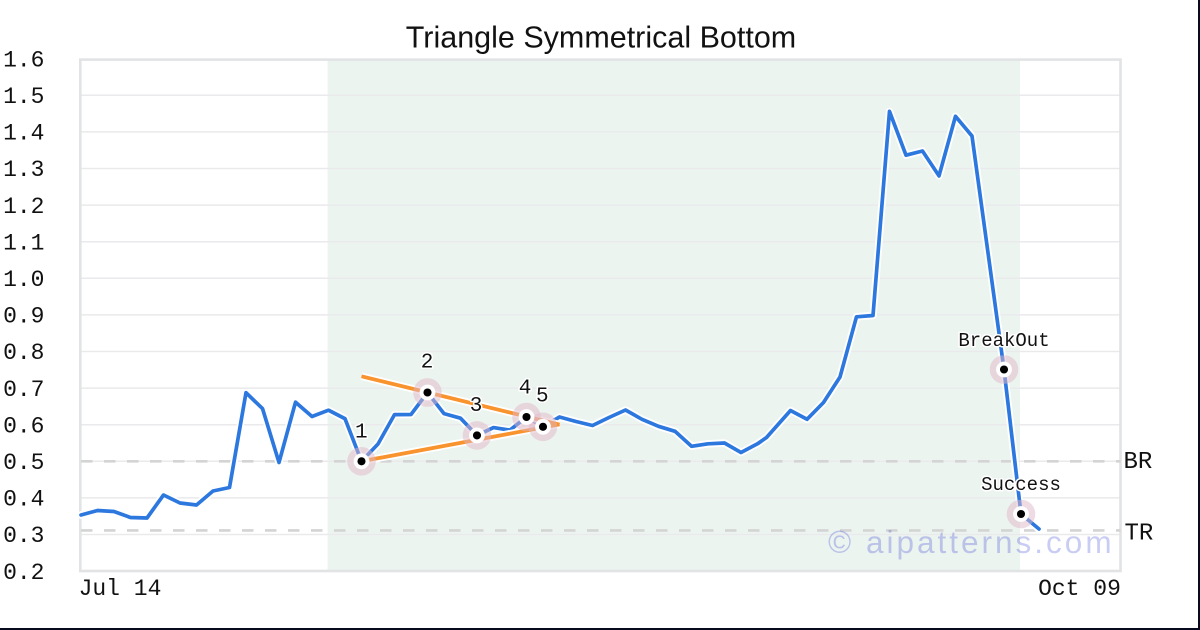  I want to click on svg-text: 0.2, so click(23, 573).